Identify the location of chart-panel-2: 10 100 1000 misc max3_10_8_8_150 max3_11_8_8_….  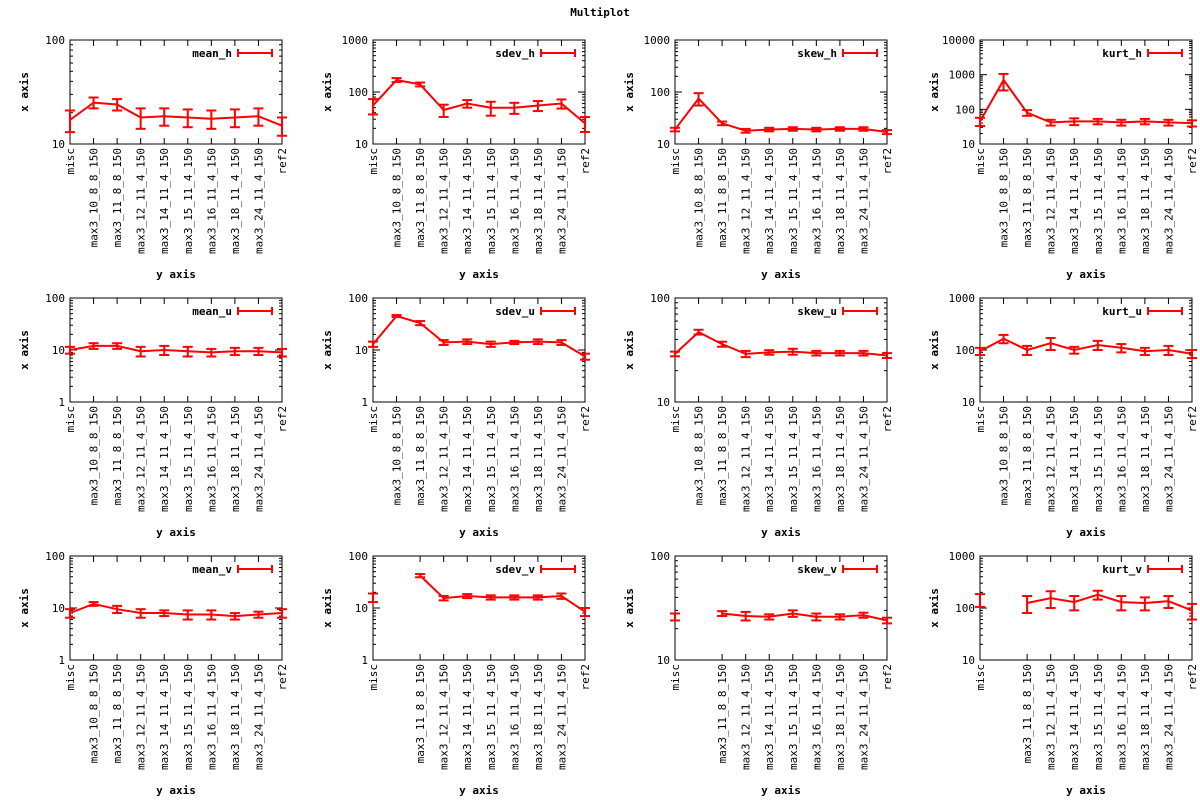
(456, 157).